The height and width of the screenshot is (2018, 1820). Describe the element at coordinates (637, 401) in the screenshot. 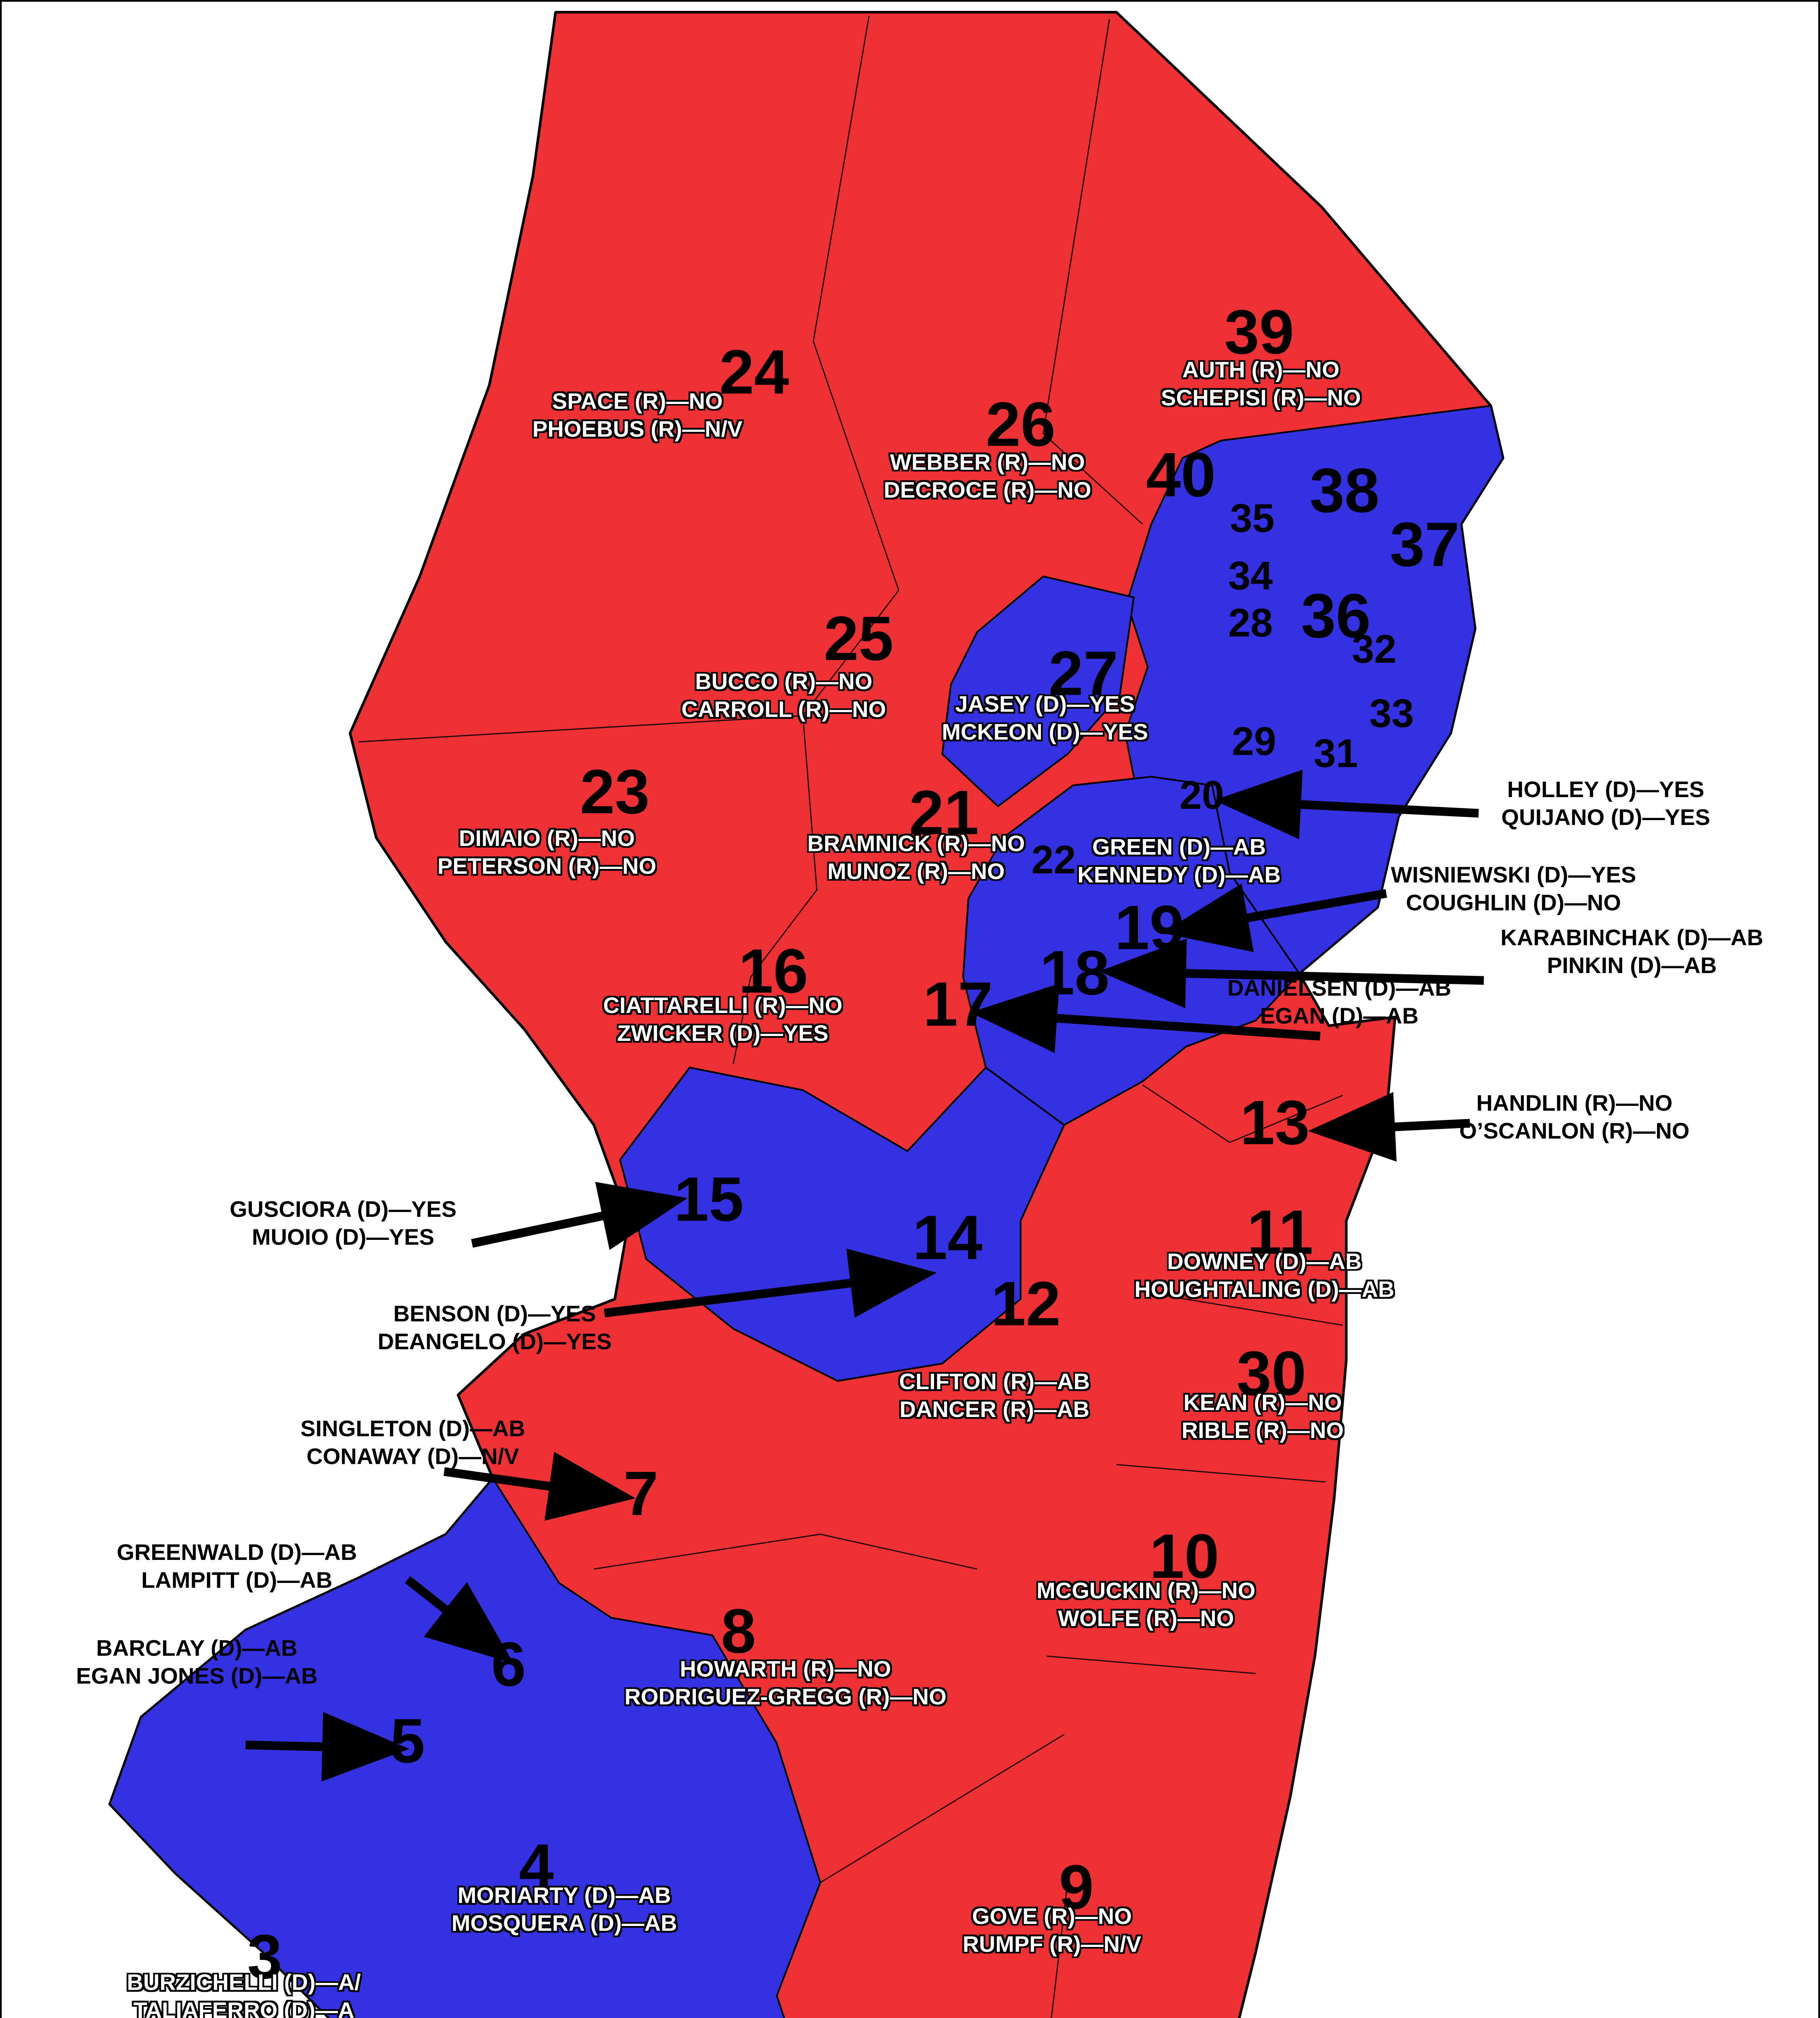

I see `legislator-line: SPACE (R)—NO` at that location.